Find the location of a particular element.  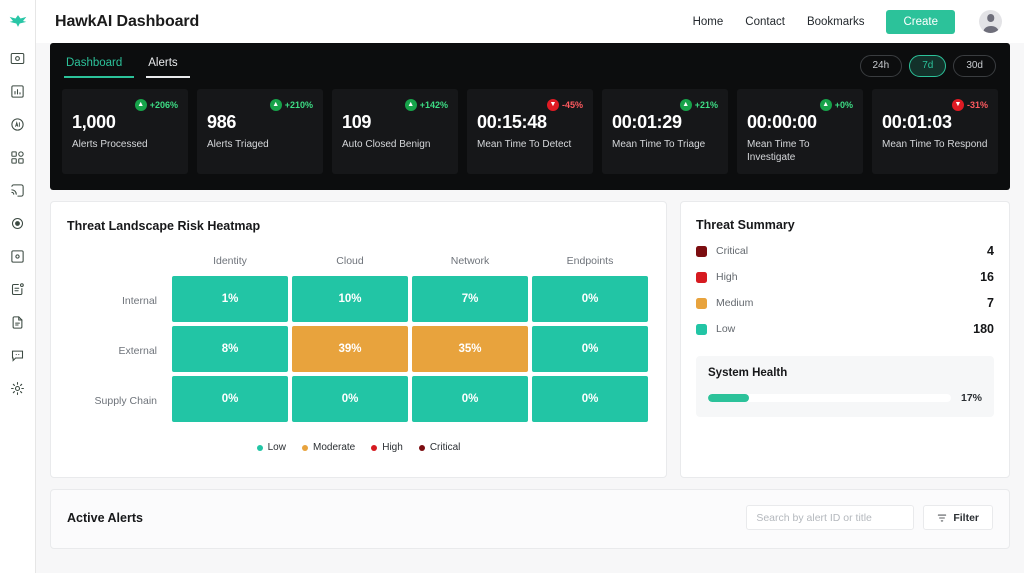

heatmap-row-label: Internal is located at coordinates (139, 301).